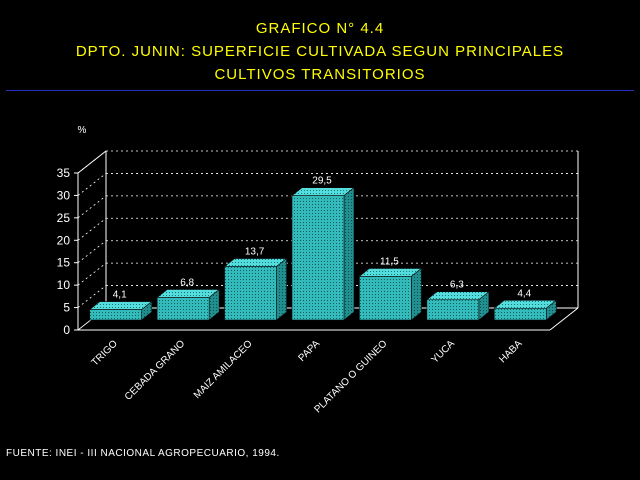  What do you see at coordinates (564, 319) in the screenshot?
I see `floor-right-edge` at bounding box center [564, 319].